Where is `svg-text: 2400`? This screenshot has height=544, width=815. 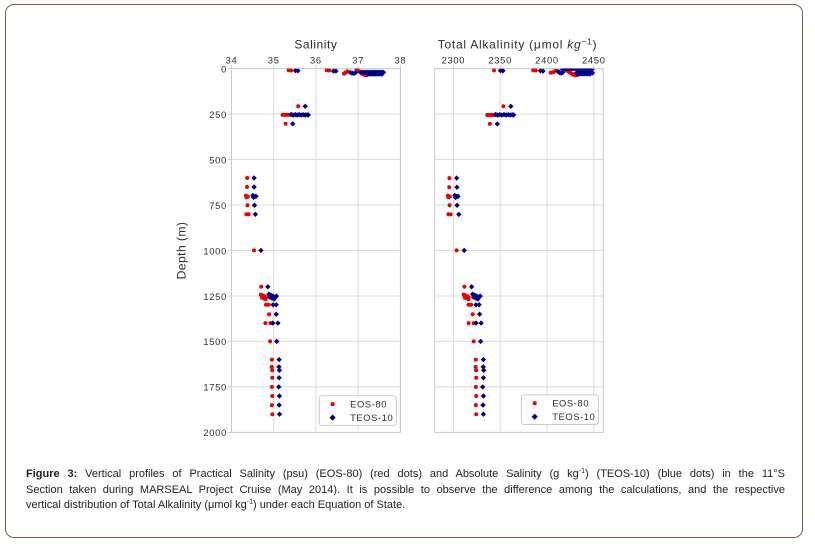
svg-text: 2400 is located at coordinates (547, 60).